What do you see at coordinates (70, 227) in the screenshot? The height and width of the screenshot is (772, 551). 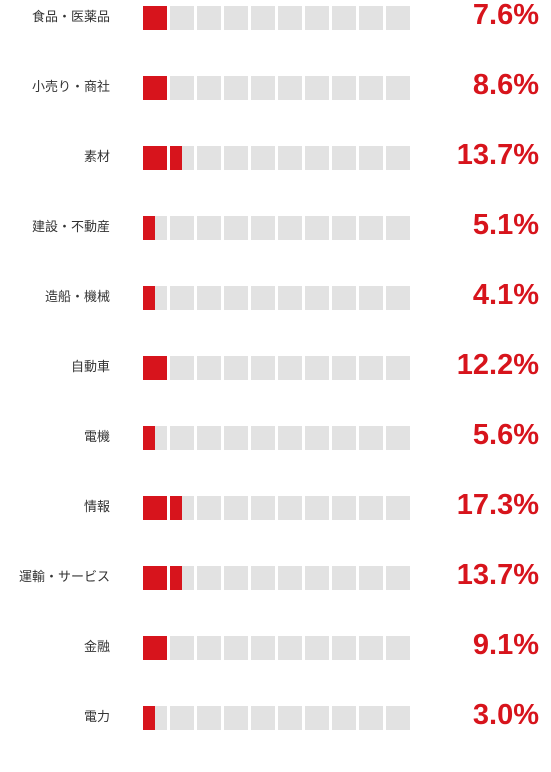 I see `category-label: 建設・不動産` at bounding box center [70, 227].